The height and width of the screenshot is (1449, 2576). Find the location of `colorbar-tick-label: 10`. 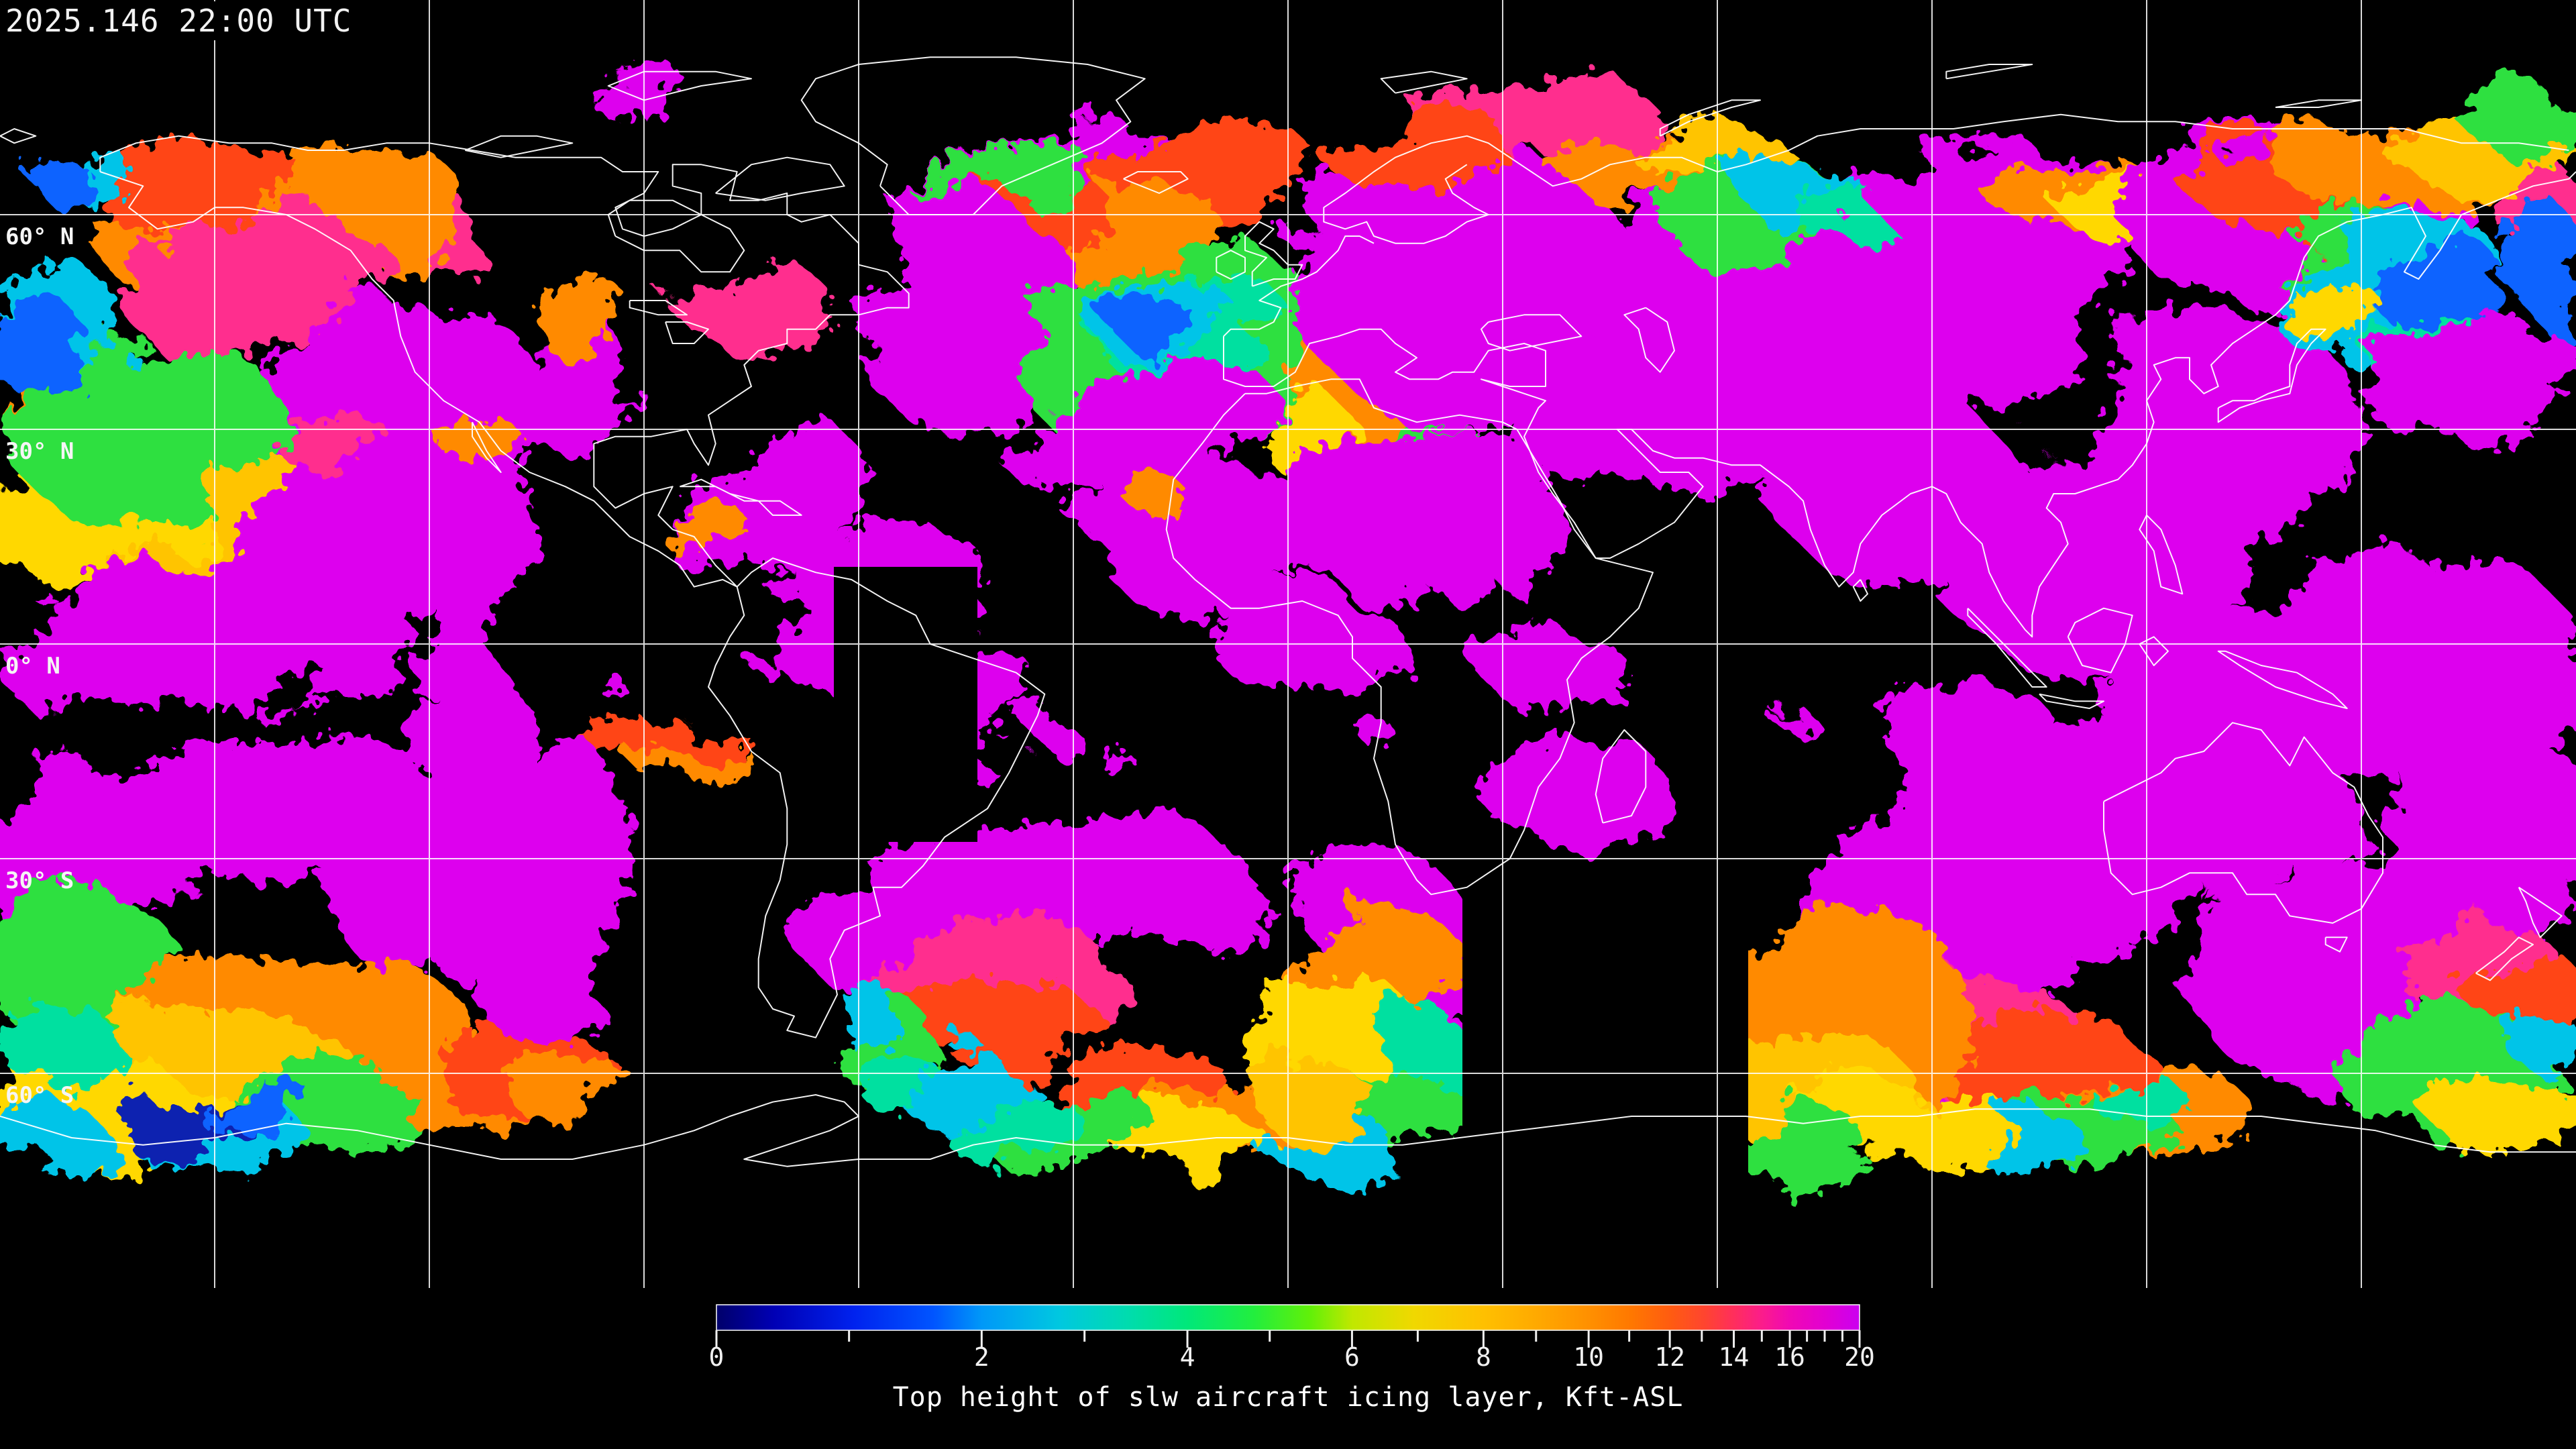

colorbar-tick-label: 10 is located at coordinates (1588, 1357).